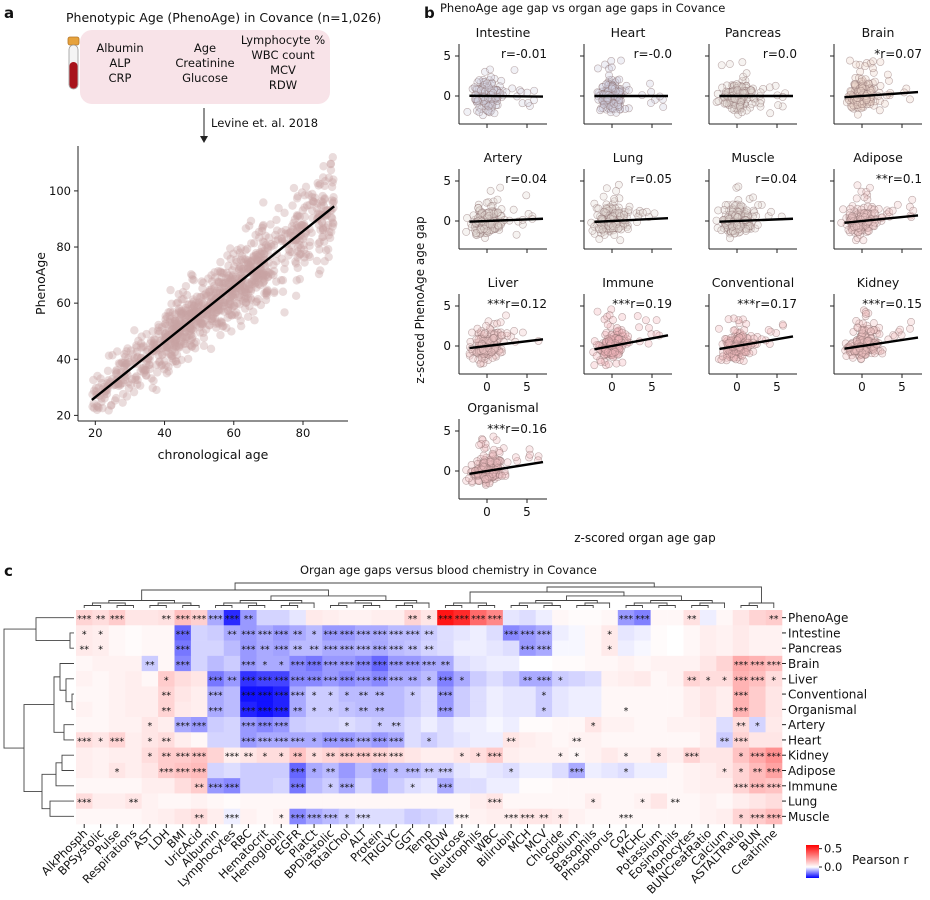 The width and height of the screenshot is (930, 900). I want to click on panel-c-letter: c, so click(8, 571).